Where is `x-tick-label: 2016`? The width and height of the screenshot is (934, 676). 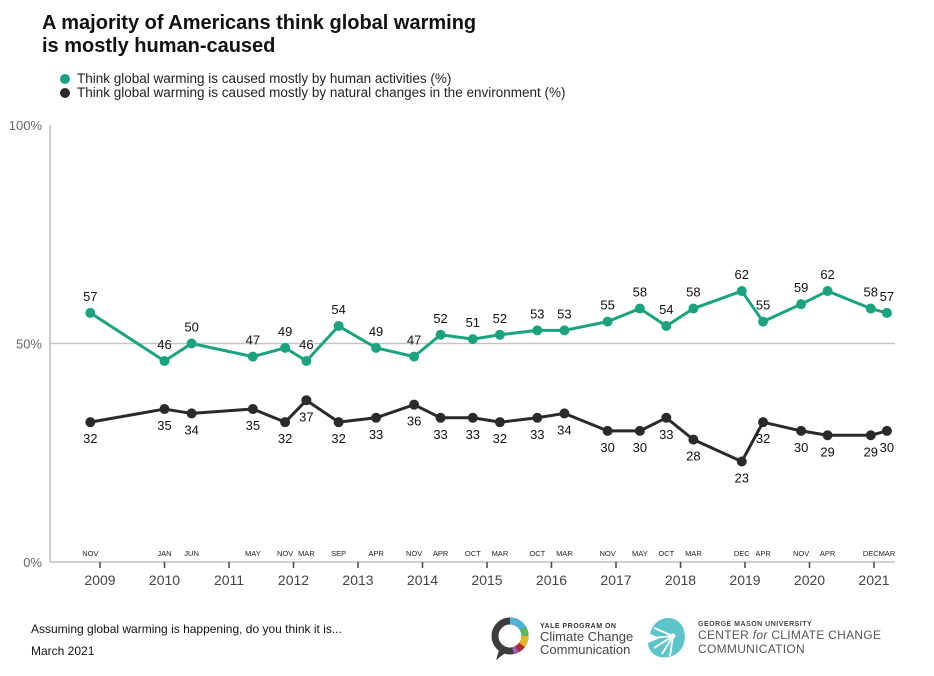 x-tick-label: 2016 is located at coordinates (551, 580).